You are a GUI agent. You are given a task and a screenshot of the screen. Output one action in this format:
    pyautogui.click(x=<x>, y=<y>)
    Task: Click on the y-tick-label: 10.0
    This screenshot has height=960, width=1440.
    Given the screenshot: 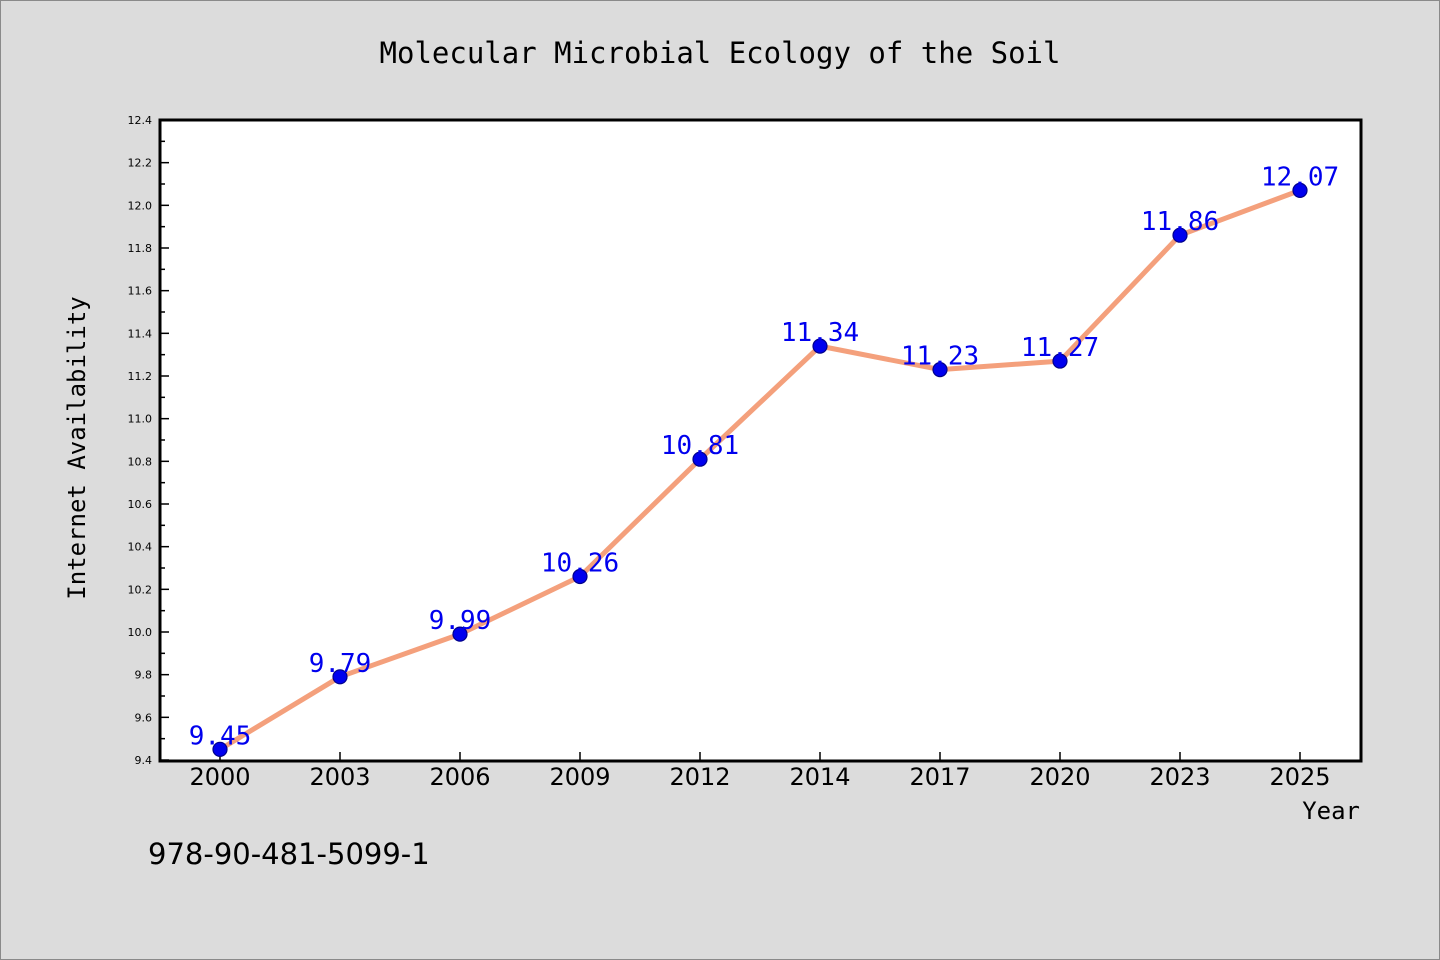 What is the action you would take?
    pyautogui.click(x=140, y=632)
    